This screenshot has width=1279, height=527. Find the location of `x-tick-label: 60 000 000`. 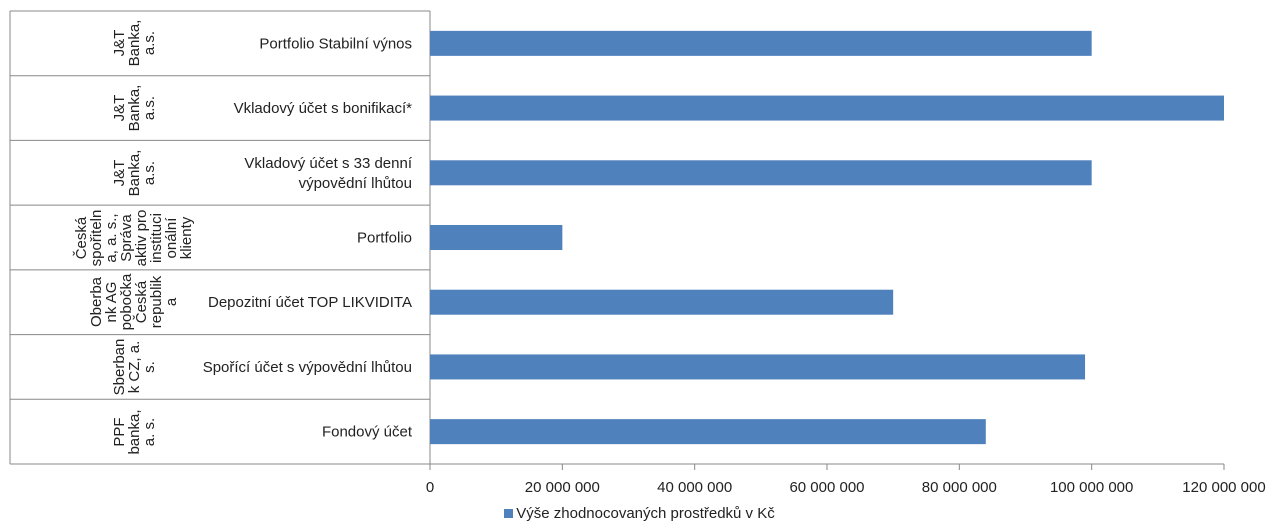

x-tick-label: 60 000 000 is located at coordinates (826, 487).